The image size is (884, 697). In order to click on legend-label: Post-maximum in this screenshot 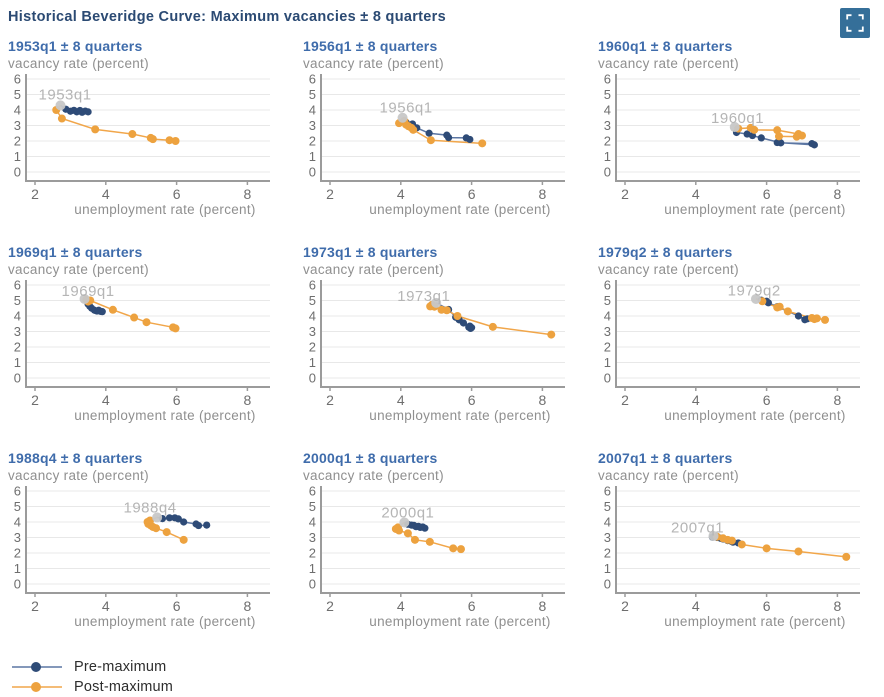, I will do `click(124, 687)`.